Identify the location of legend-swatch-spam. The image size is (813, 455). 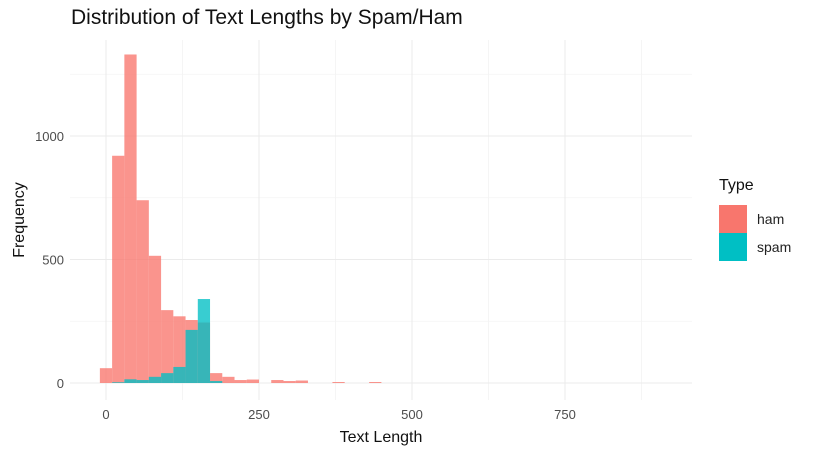
(733, 247).